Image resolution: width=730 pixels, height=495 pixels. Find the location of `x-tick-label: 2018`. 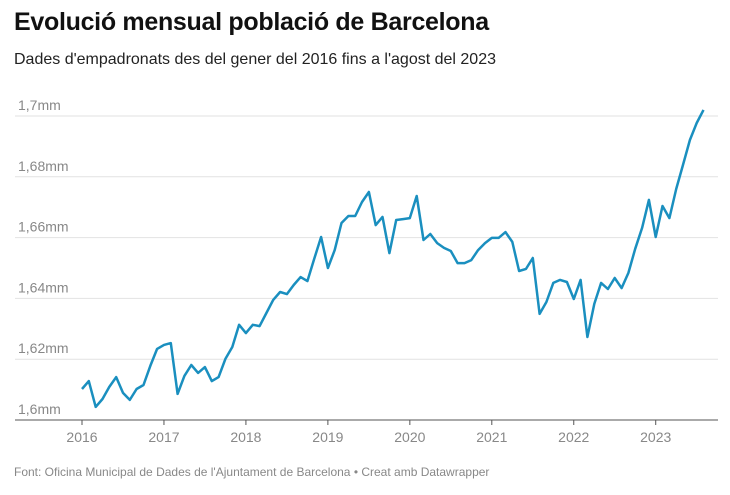

x-tick-label: 2018 is located at coordinates (245, 437).